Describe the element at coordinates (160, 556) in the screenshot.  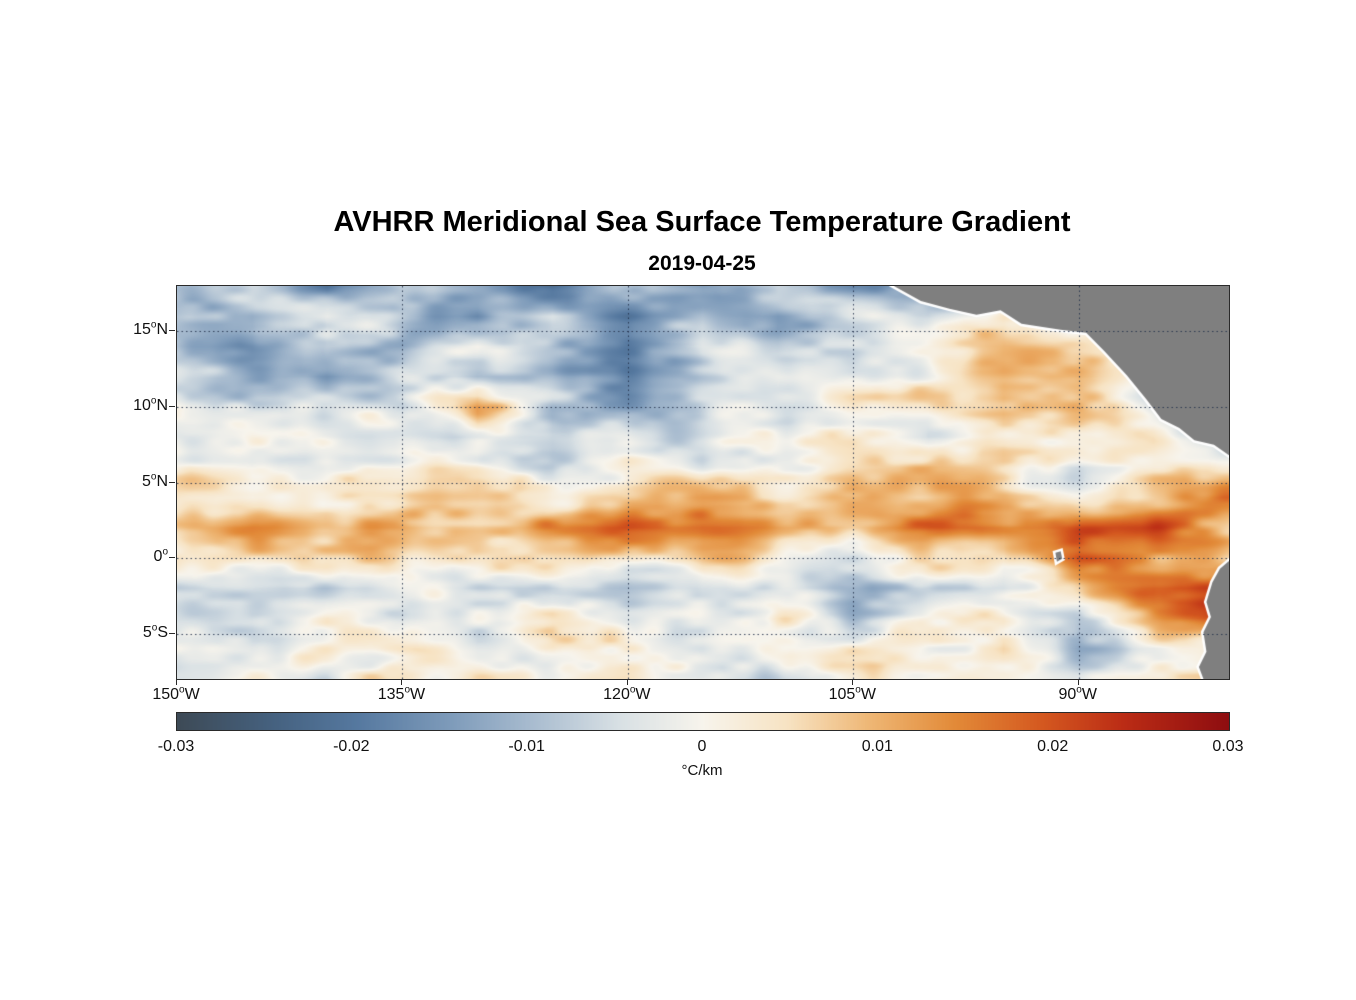
I see `y-tick-label: 0o` at that location.